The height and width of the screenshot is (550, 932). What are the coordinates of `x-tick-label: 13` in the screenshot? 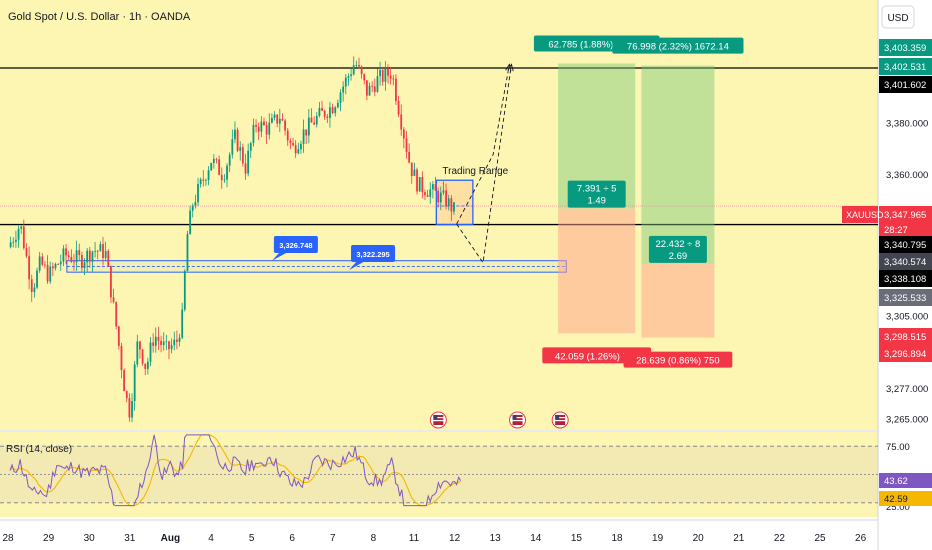 It's located at (496, 538).